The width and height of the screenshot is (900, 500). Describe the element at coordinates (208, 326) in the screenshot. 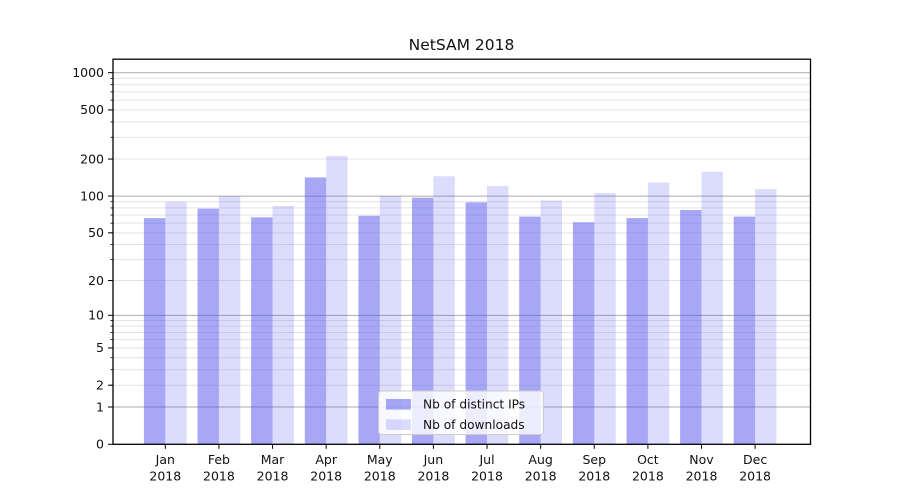

I see `bar-distinct-ips-feb` at that location.